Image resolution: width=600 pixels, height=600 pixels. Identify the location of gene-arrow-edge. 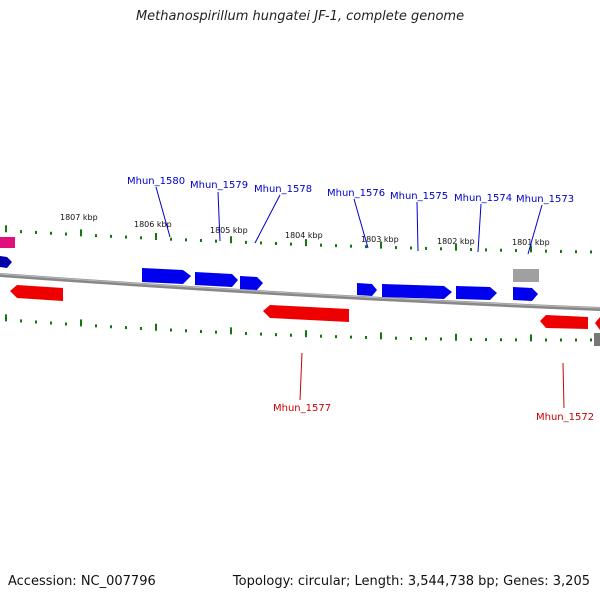
(6, 262).